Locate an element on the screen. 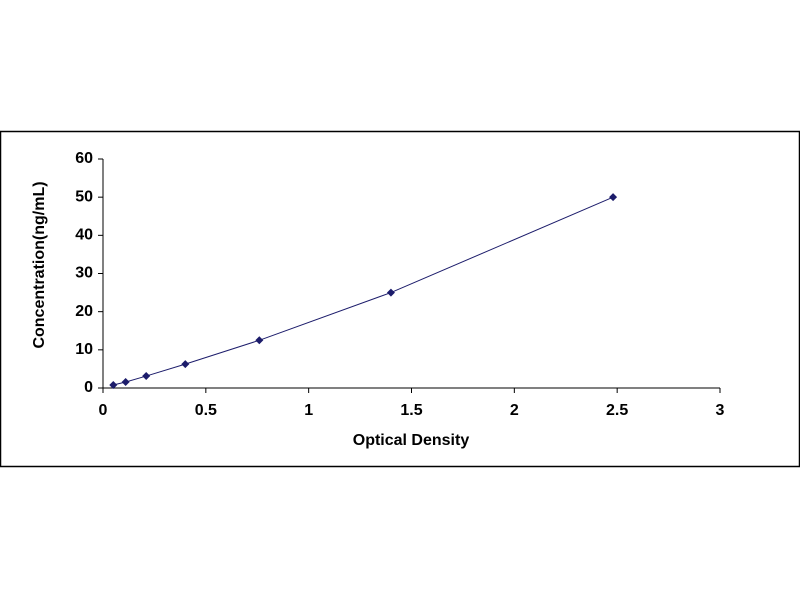 This screenshot has height=600, width=800. y-tick-label: 30 is located at coordinates (84, 273).